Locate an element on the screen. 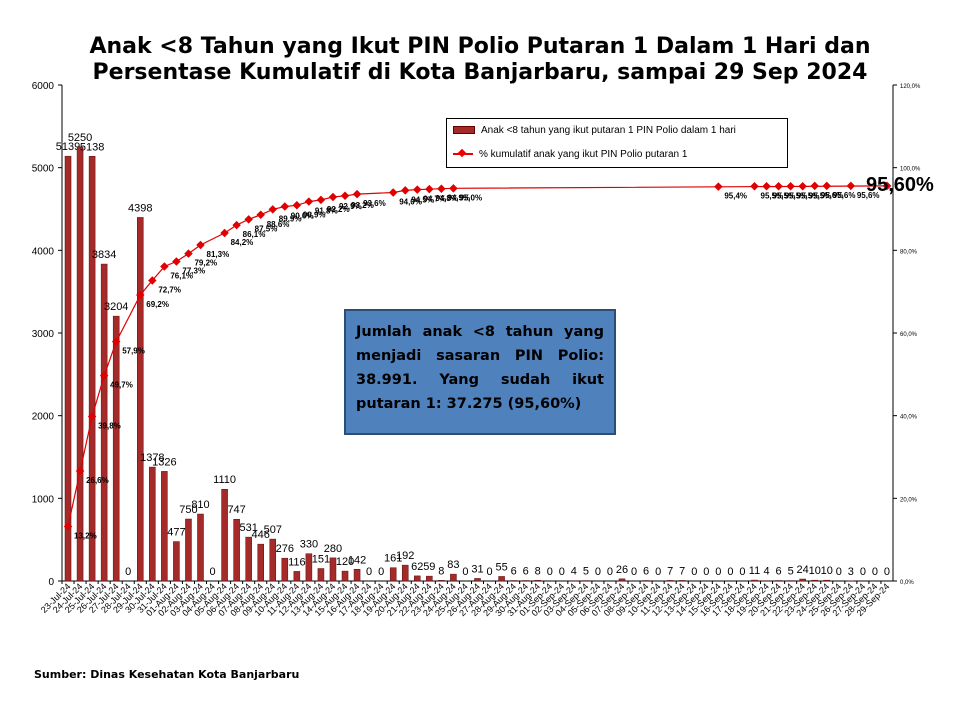 This screenshot has height=720, width=960. cumulative-value-label: 90,9% is located at coordinates (314, 214).